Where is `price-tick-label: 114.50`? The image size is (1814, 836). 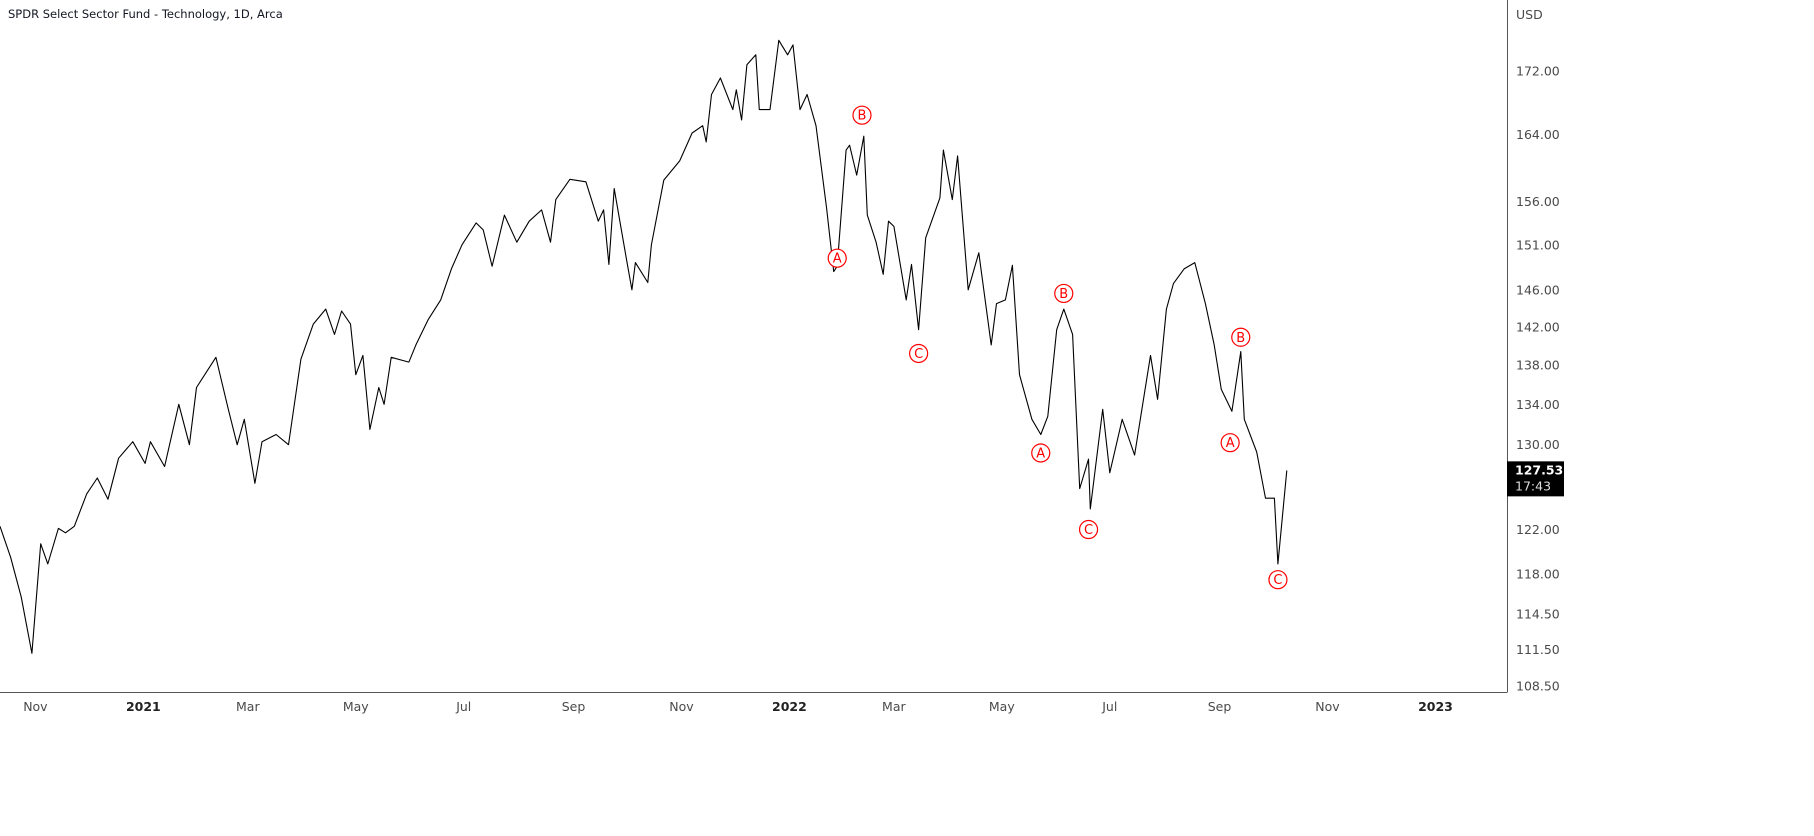 price-tick-label: 114.50 is located at coordinates (1538, 614).